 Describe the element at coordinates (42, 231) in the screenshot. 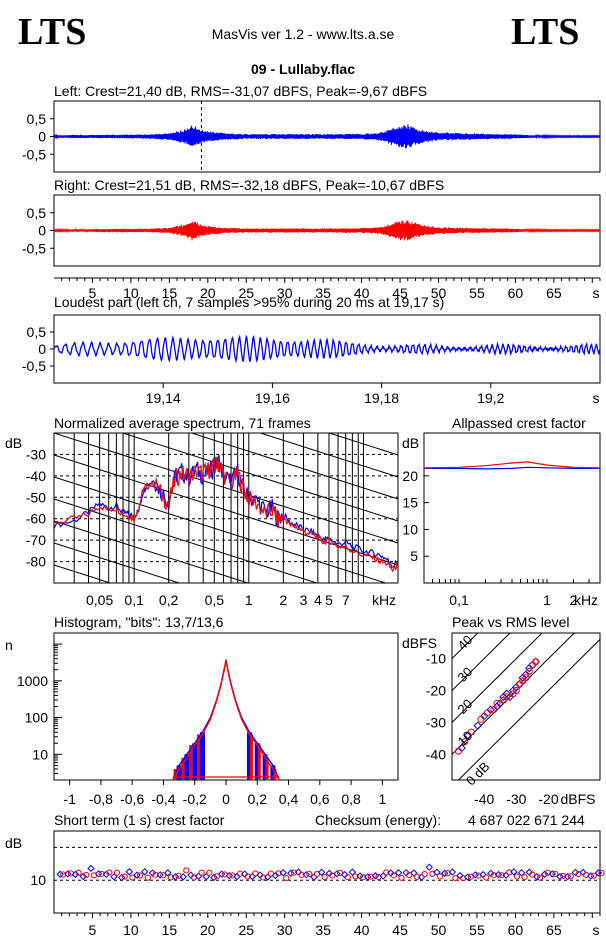

I see `ytick-label-right: 0` at that location.